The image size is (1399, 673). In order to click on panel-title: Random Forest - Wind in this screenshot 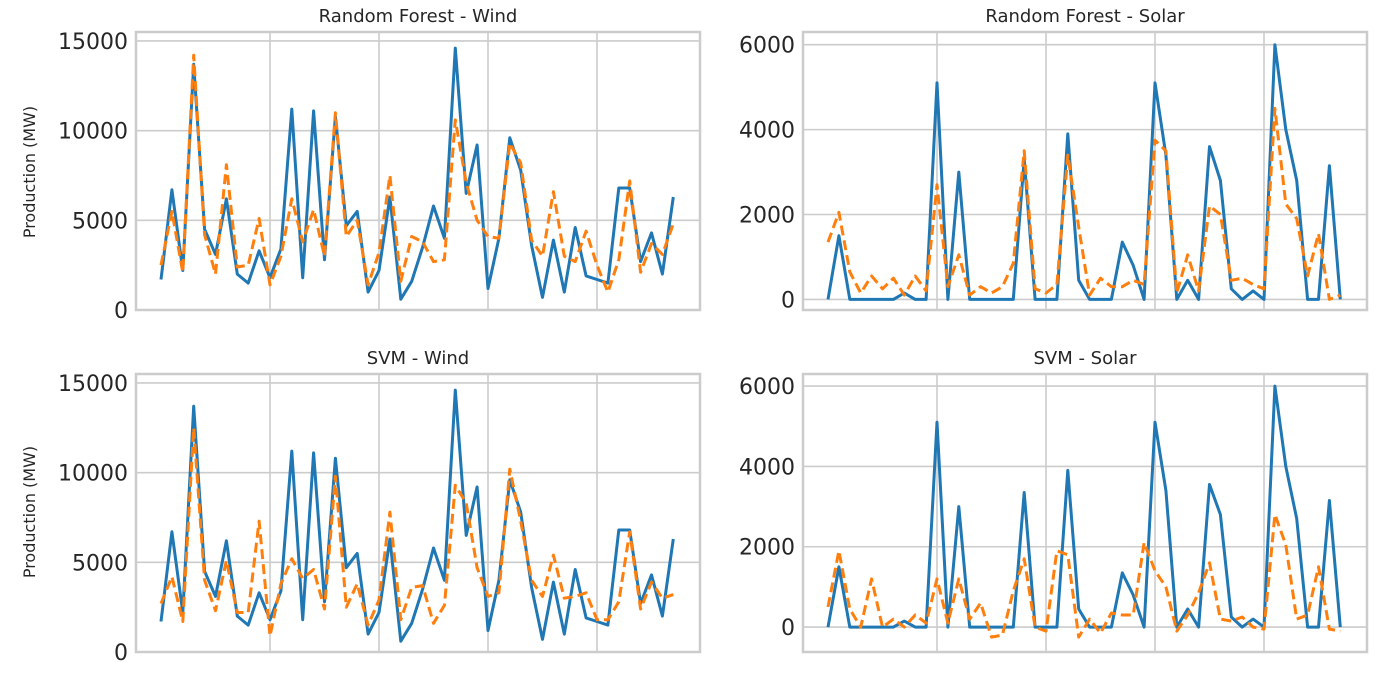, I will do `click(418, 16)`.